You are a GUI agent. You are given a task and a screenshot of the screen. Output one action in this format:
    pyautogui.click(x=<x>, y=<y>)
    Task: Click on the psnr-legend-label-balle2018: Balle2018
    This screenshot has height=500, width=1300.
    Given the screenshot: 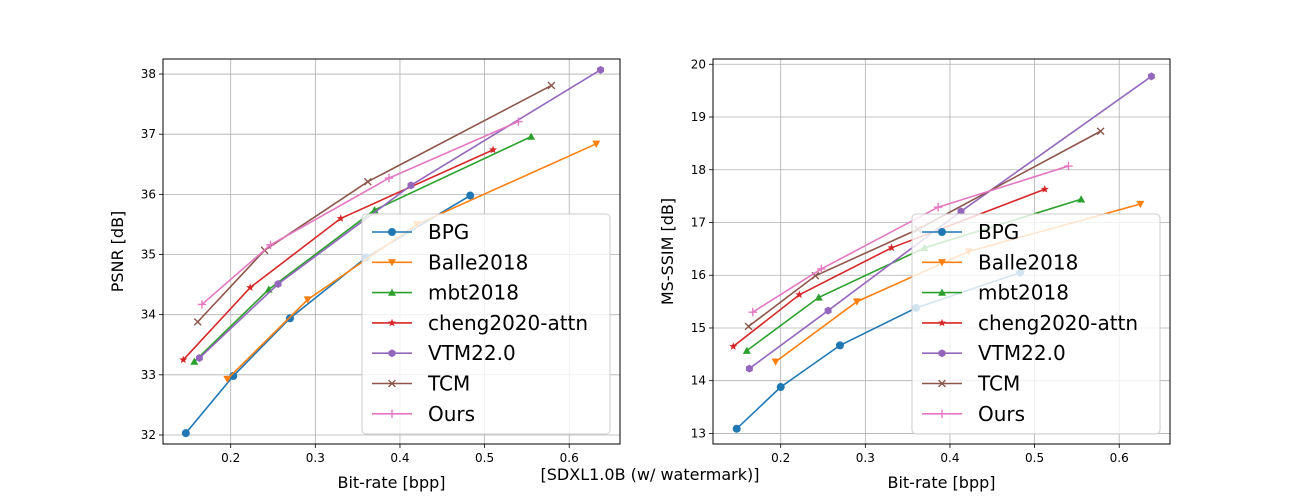 What is the action you would take?
    pyautogui.click(x=478, y=262)
    